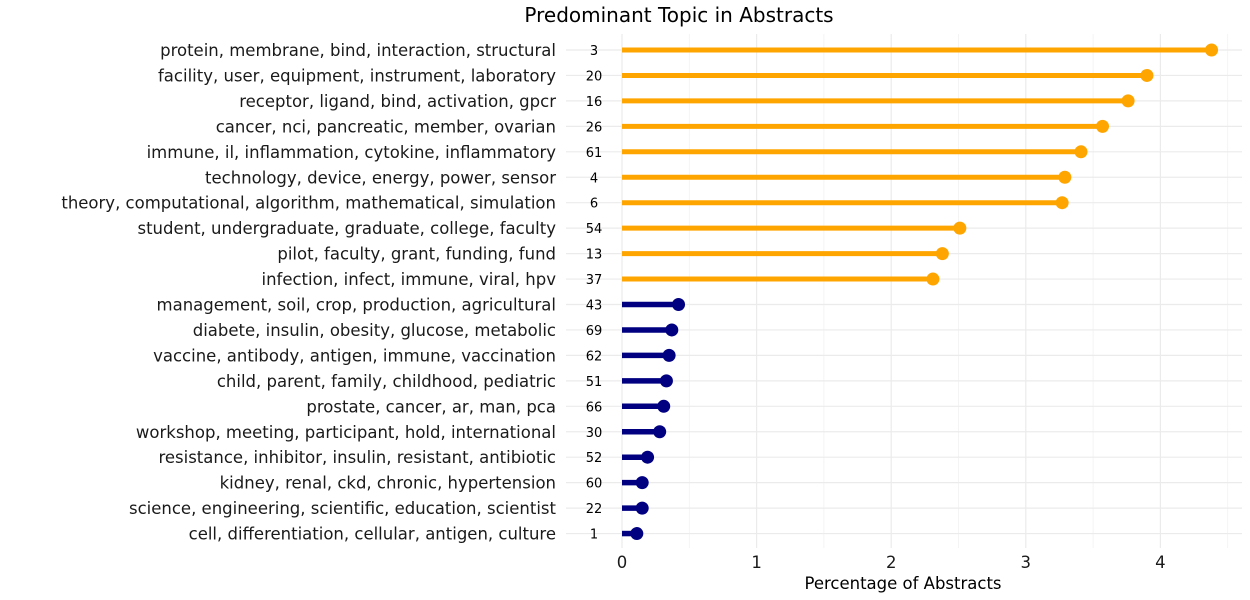  What do you see at coordinates (594, 331) in the screenshot?
I see `topic-id-label: 69` at bounding box center [594, 331].